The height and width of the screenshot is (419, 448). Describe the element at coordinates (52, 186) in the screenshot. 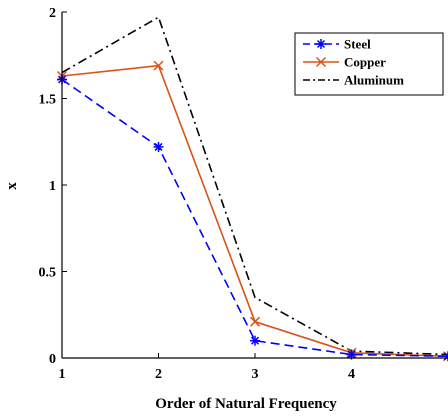

I see `y-tick-label: 1` at that location.